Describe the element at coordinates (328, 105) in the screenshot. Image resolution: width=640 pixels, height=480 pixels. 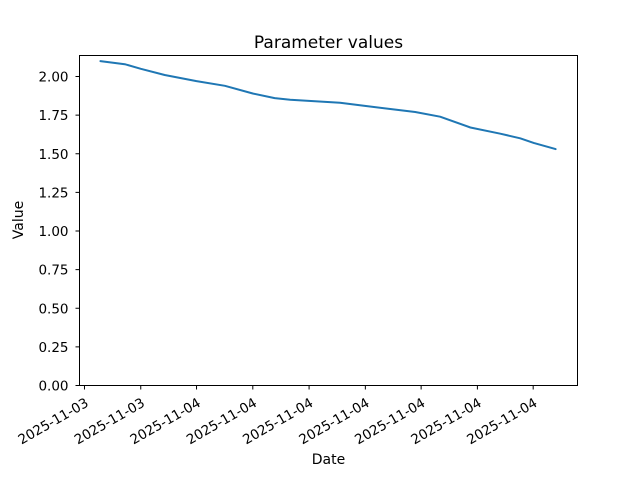
I see `data-line-parameter` at that location.